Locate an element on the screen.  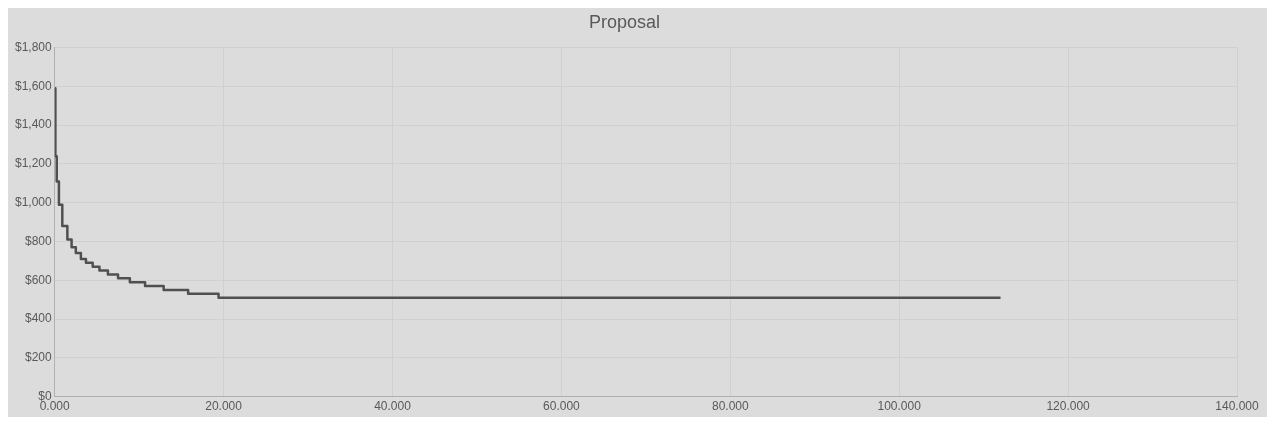
y-tick-label: $400 is located at coordinates (39, 318).